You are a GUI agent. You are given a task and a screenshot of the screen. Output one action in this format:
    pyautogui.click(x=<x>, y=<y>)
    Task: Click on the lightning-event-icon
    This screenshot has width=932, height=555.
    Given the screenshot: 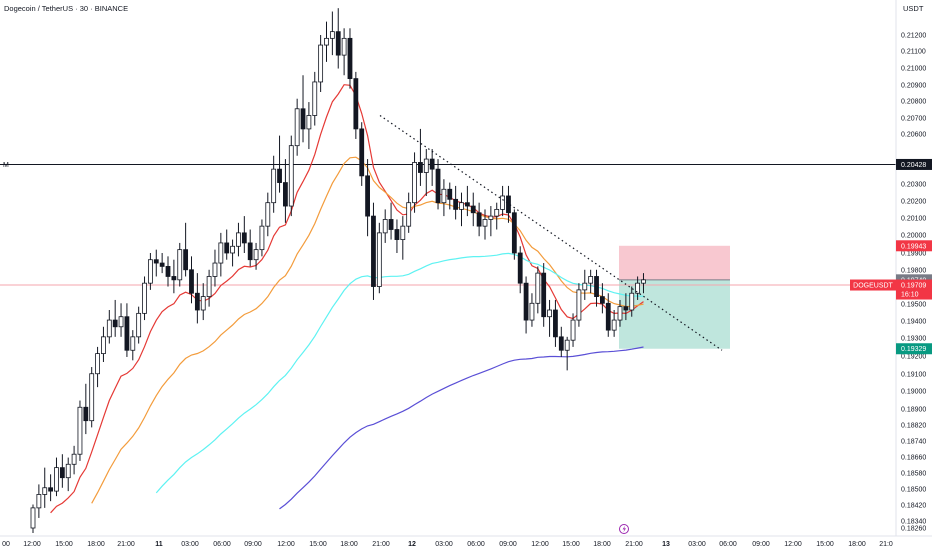 What is the action you would take?
    pyautogui.click(x=624, y=529)
    